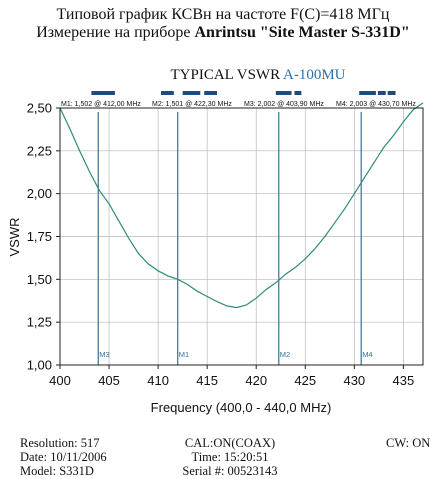 This screenshot has height=479, width=446. What do you see at coordinates (101, 104) in the screenshot?
I see `marker-readout: M1: 1,502 @ 412,00 MHz` at bounding box center [101, 104].